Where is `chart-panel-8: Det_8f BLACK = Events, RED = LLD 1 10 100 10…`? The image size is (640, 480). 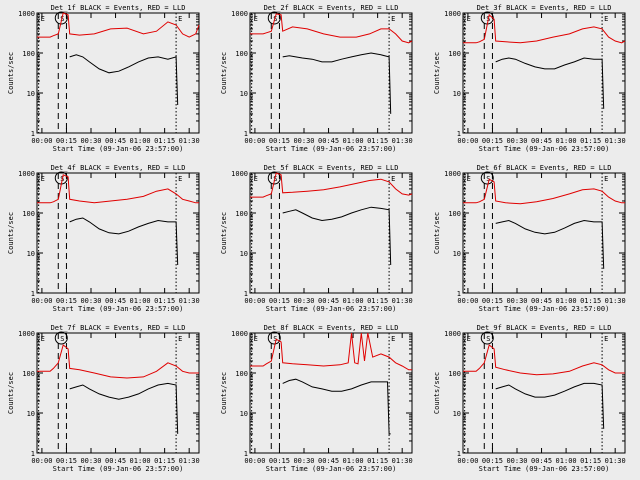 chart-panel-8: Det_8f BLACK = Events, RED = LLD 1 10 100 10… is located at coordinates (316, 398).